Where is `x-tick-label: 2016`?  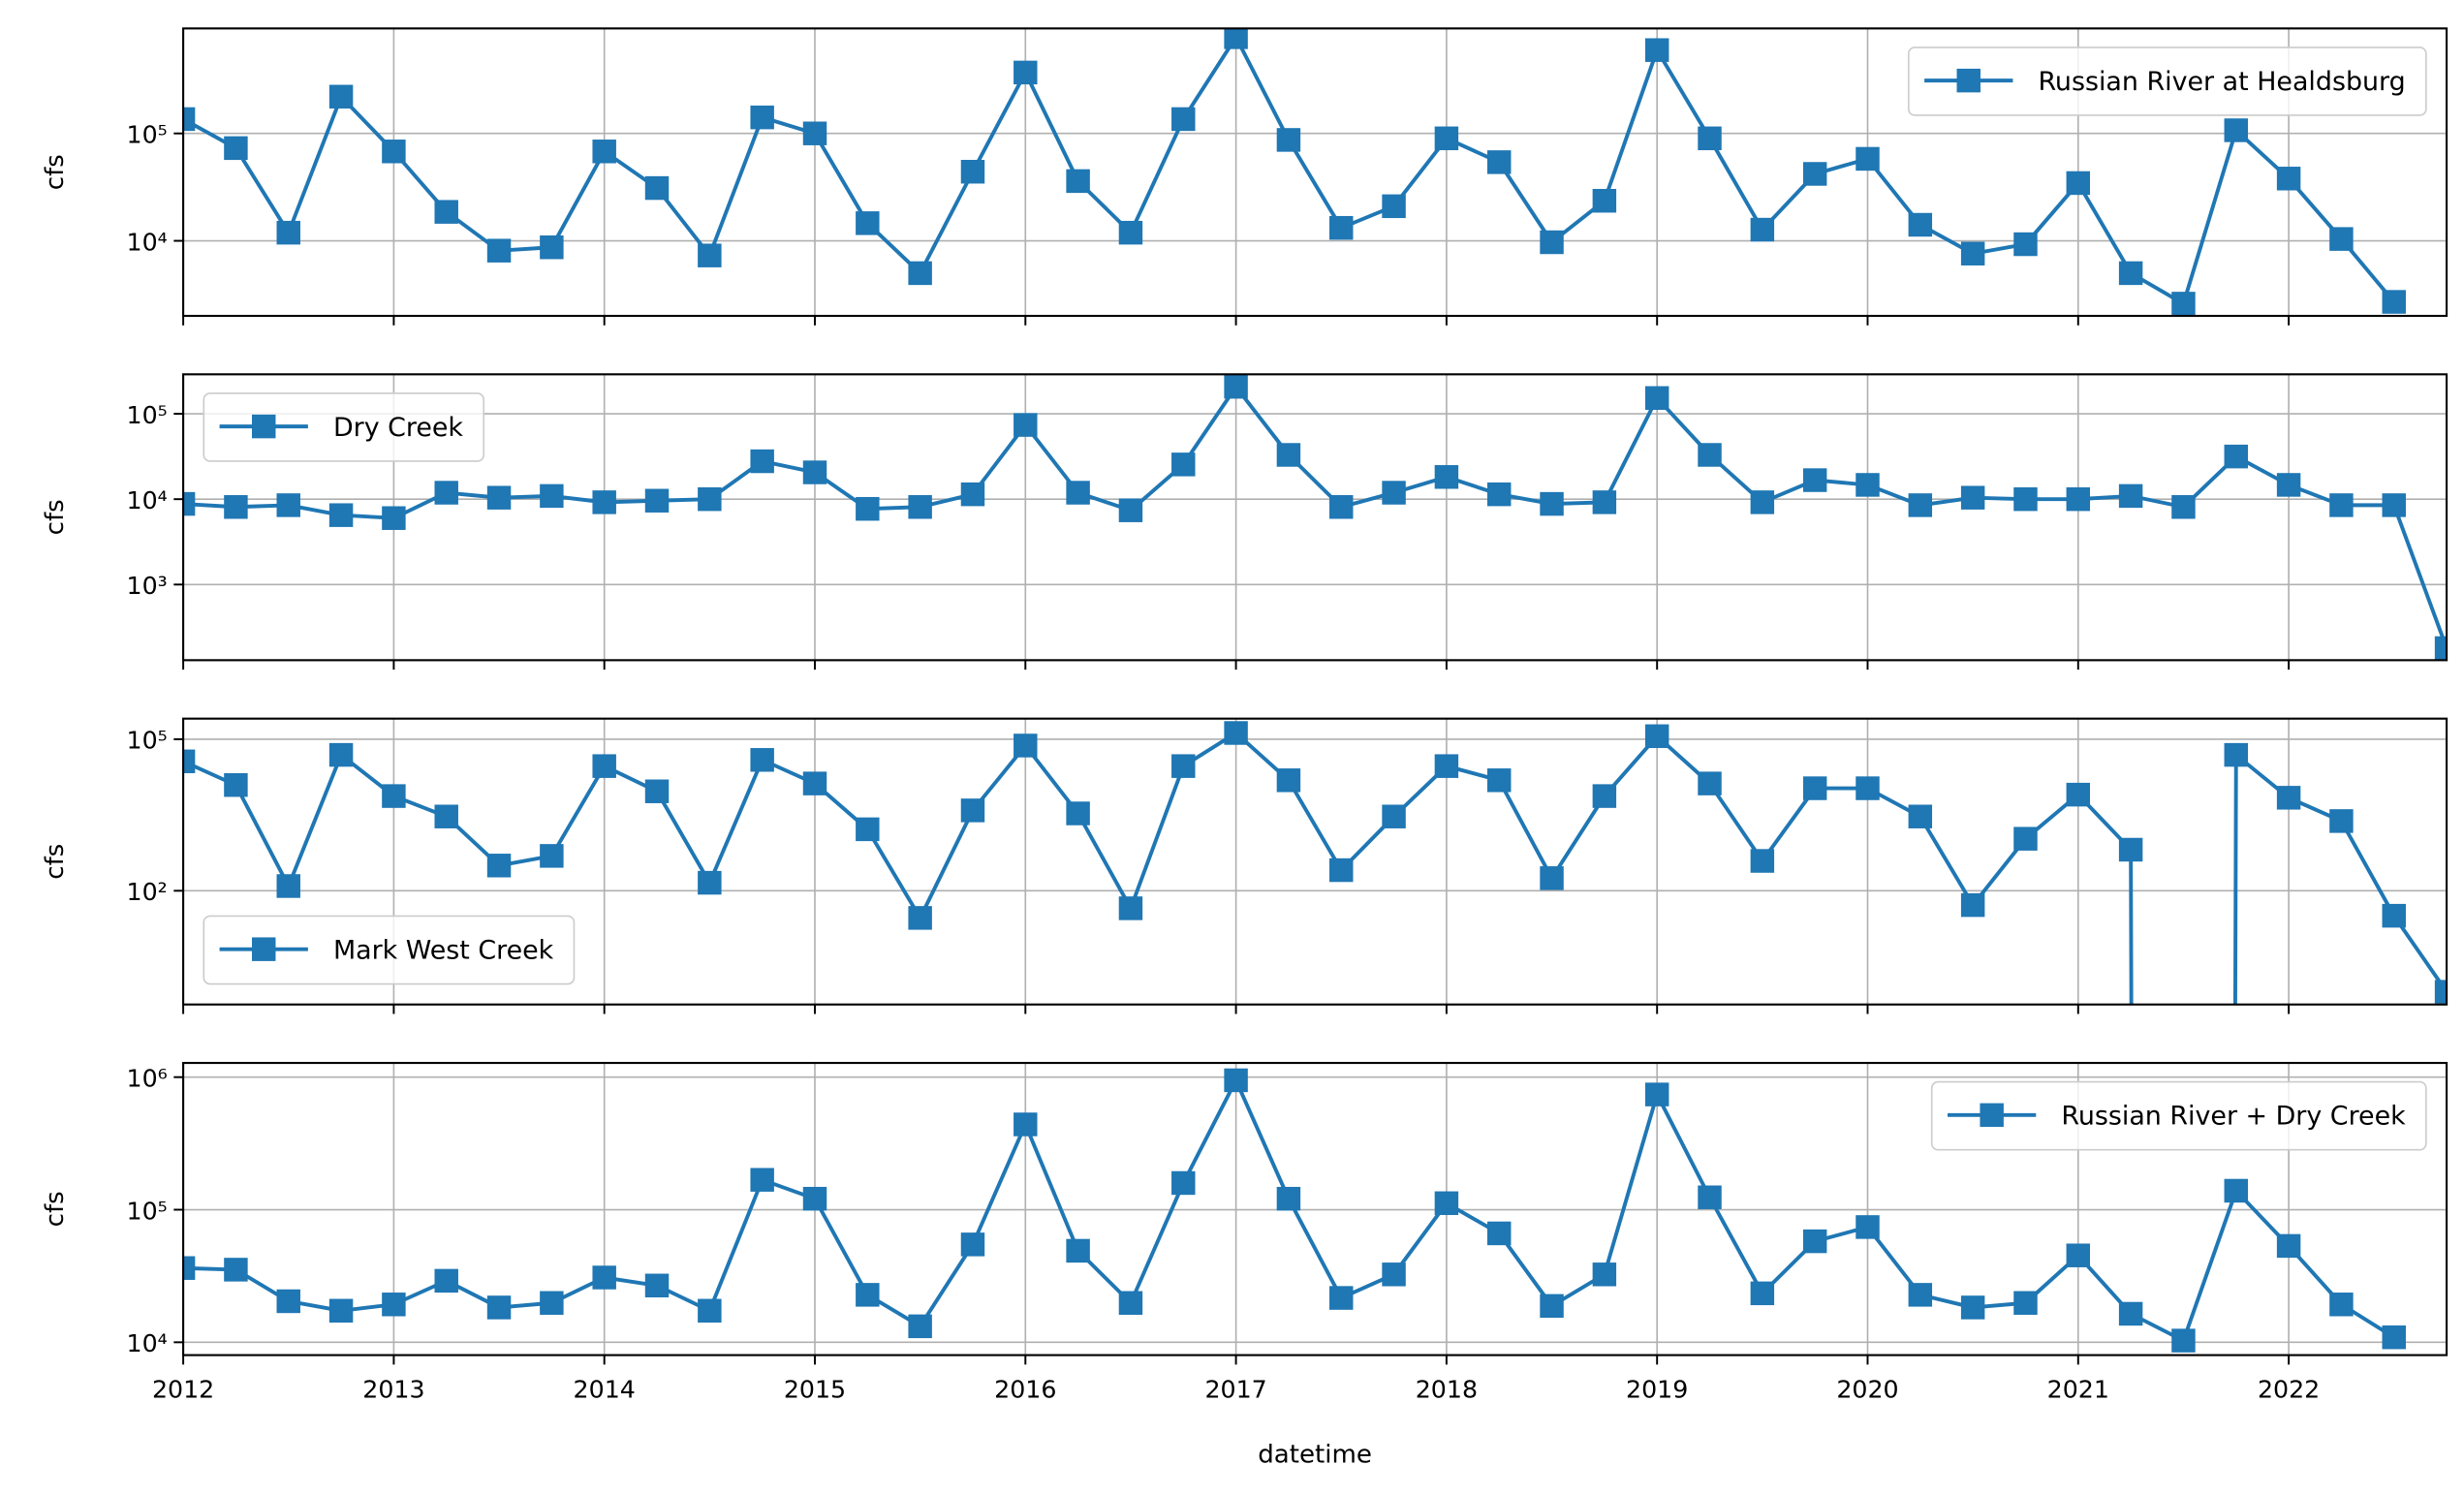 x-tick-label: 2016 is located at coordinates (1025, 1390).